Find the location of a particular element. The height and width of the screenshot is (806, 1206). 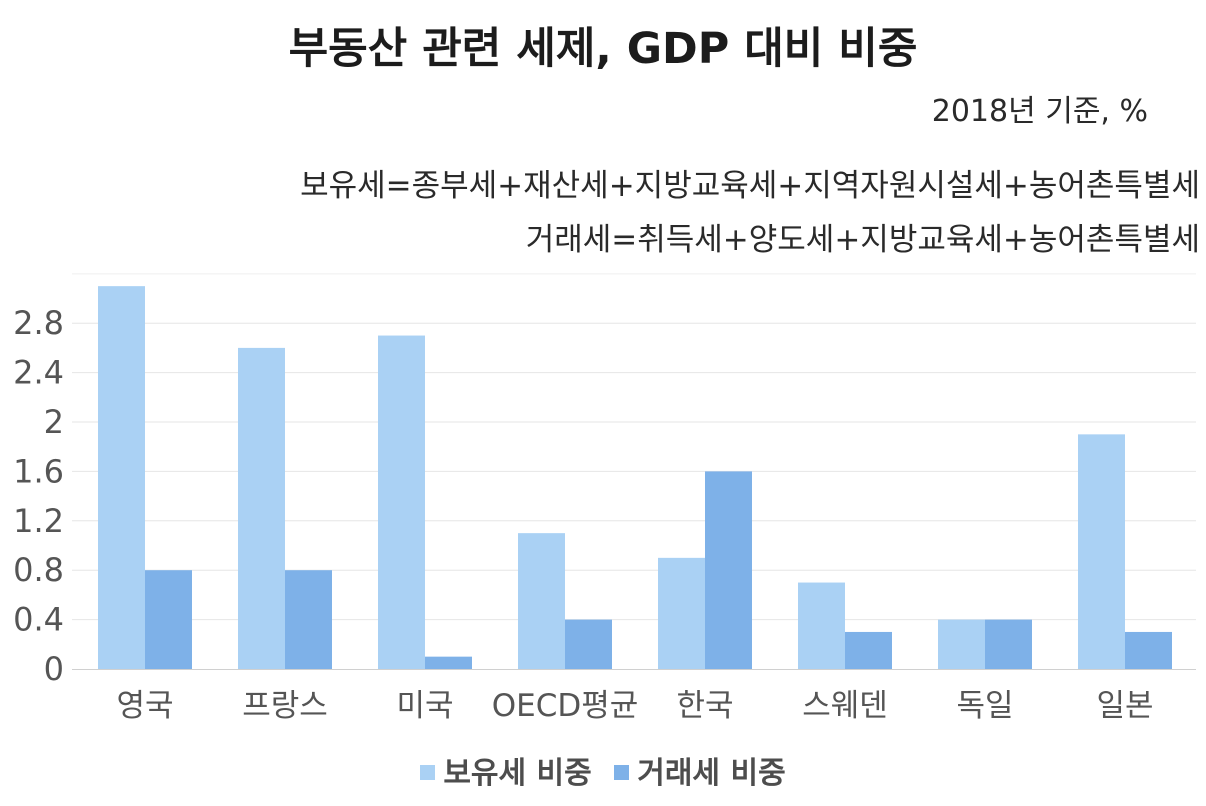

x-tick-label-6: 독일 is located at coordinates (984, 706).